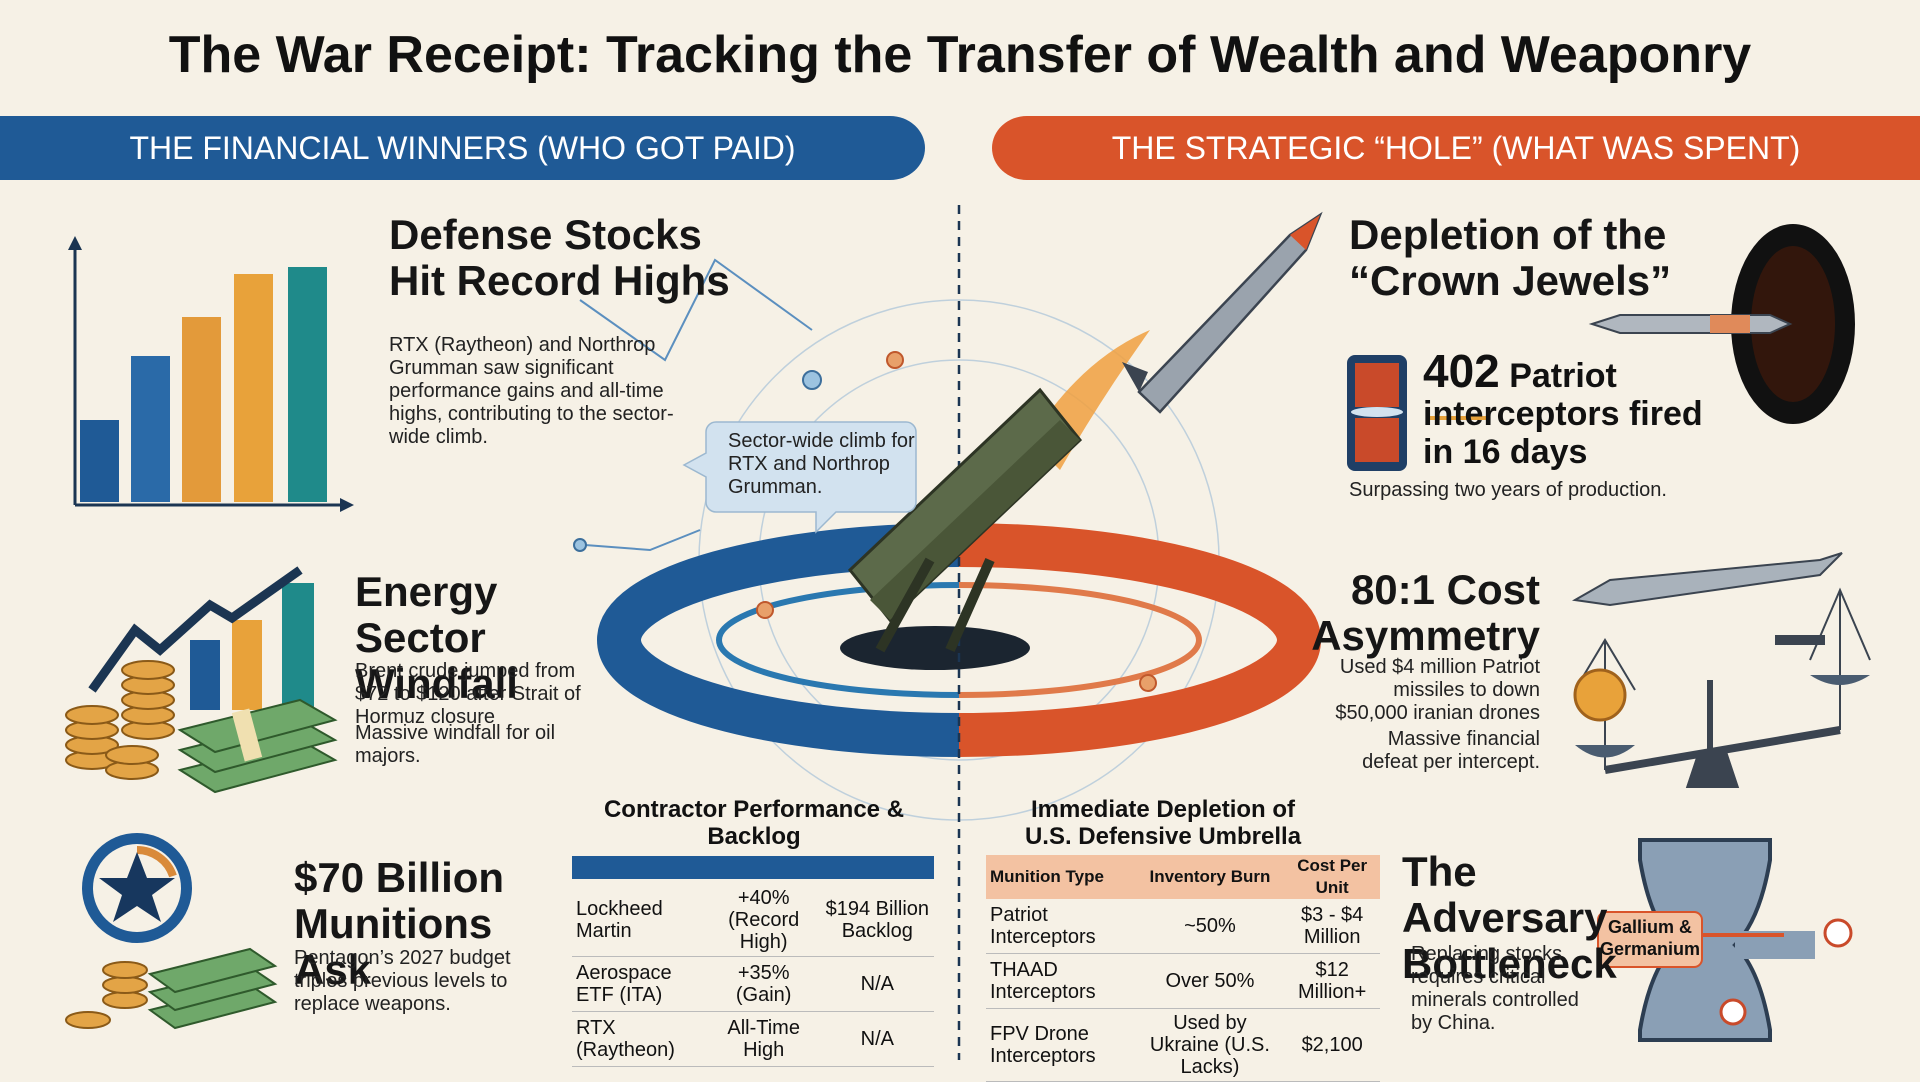 This screenshot has height=1082, width=1920. I want to click on interceptor-icon, so click(1418, 413).